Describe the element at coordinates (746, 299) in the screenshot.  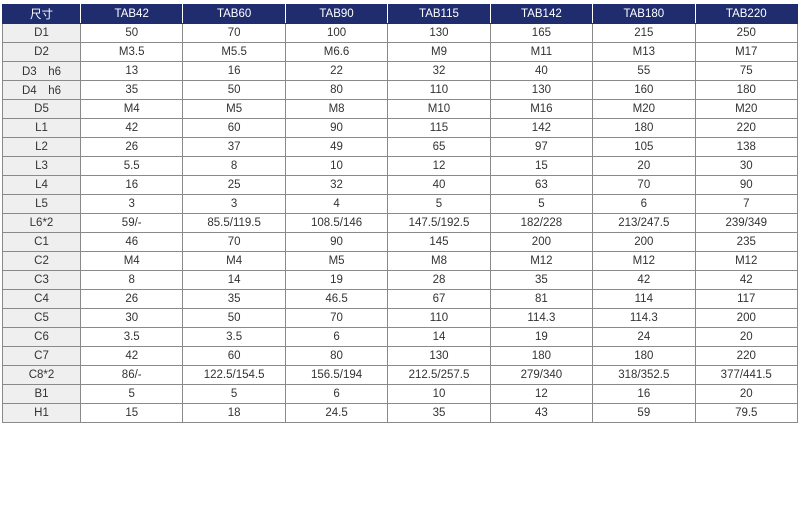
I see `table-cell: 117` at that location.